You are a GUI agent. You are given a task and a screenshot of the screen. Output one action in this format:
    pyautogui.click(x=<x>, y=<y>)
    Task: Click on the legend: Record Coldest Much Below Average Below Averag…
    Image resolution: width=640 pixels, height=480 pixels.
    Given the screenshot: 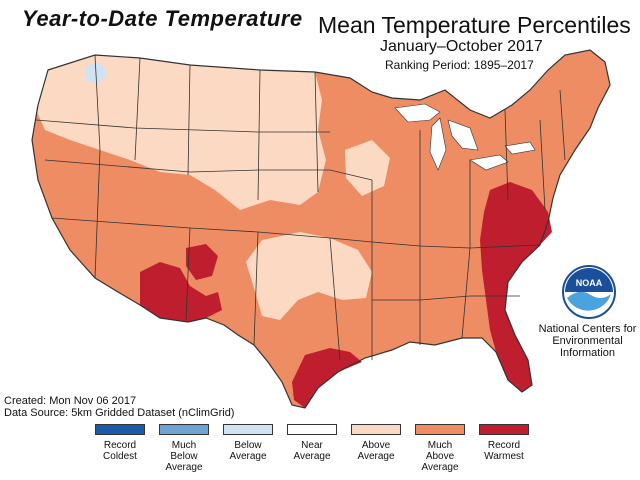 What is the action you would take?
    pyautogui.click(x=320, y=452)
    